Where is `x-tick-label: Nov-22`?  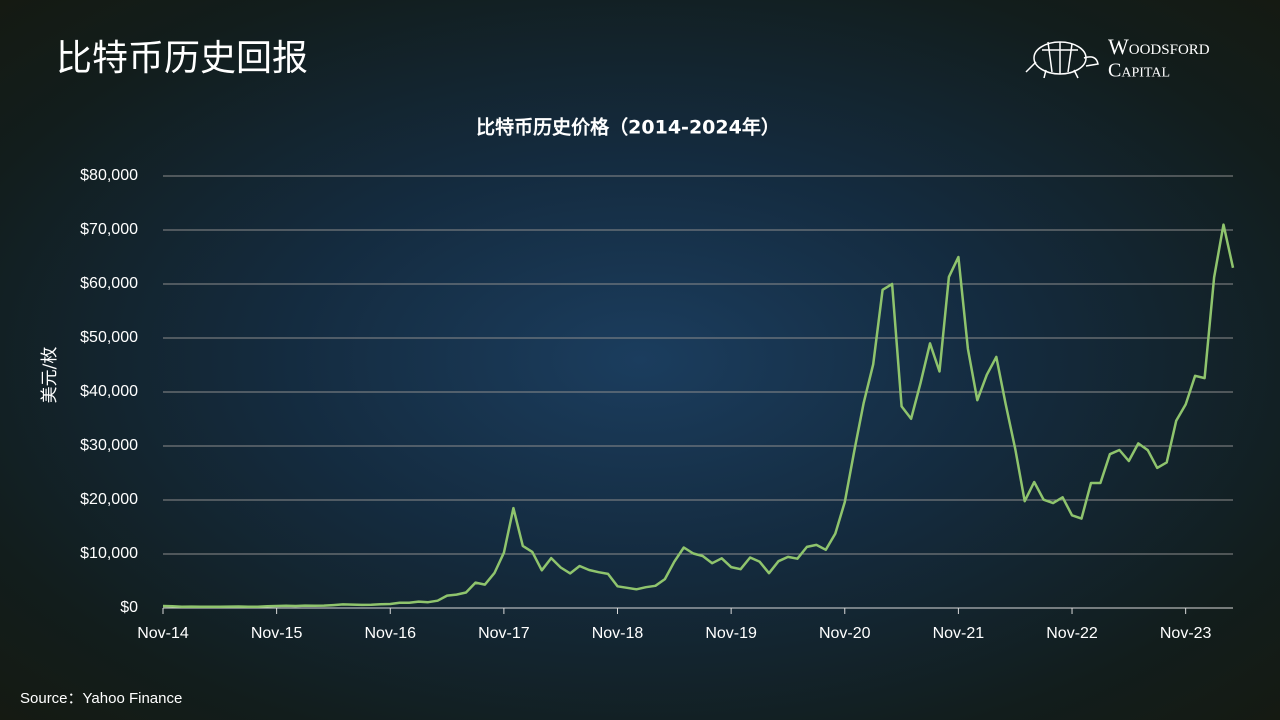
x-tick-label: Nov-22 is located at coordinates (1072, 633).